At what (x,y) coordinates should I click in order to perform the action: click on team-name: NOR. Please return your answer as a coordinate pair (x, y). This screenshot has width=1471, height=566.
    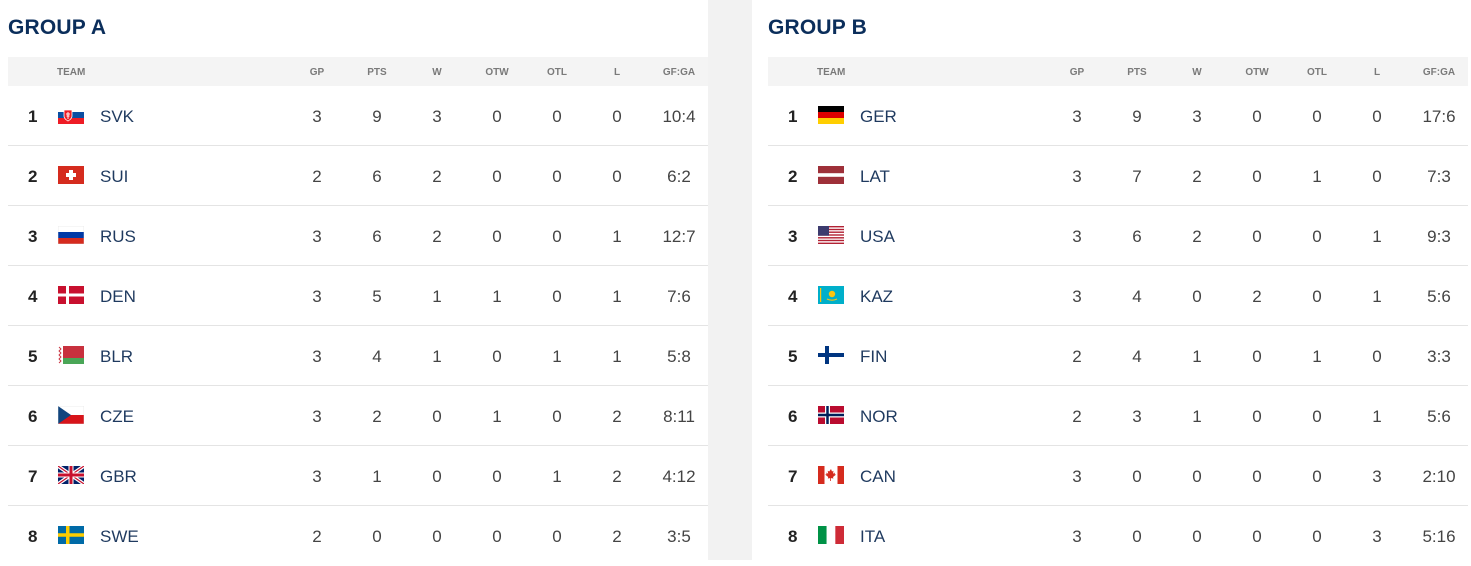
    Looking at the image, I should click on (879, 416).